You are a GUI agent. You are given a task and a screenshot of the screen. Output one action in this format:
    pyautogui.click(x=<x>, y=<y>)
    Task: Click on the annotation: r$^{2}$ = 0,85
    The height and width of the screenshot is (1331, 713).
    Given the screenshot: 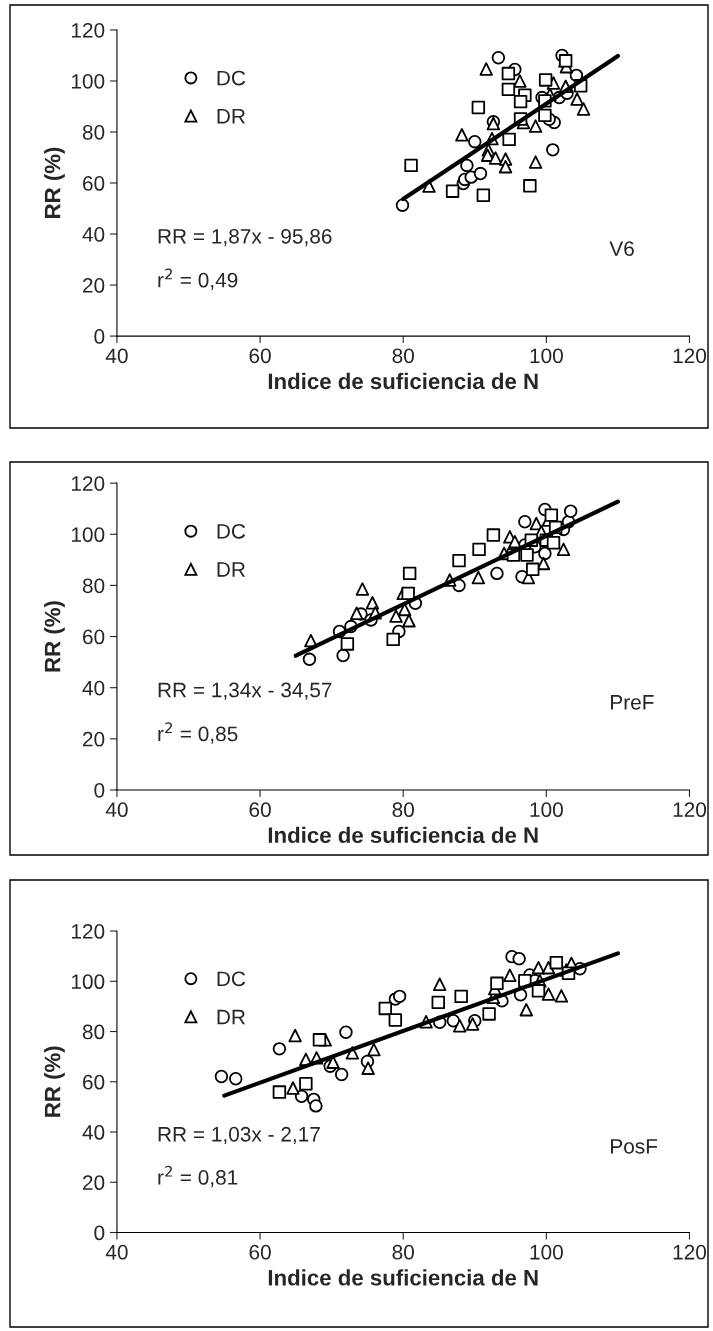 What is the action you would take?
    pyautogui.click(x=198, y=733)
    